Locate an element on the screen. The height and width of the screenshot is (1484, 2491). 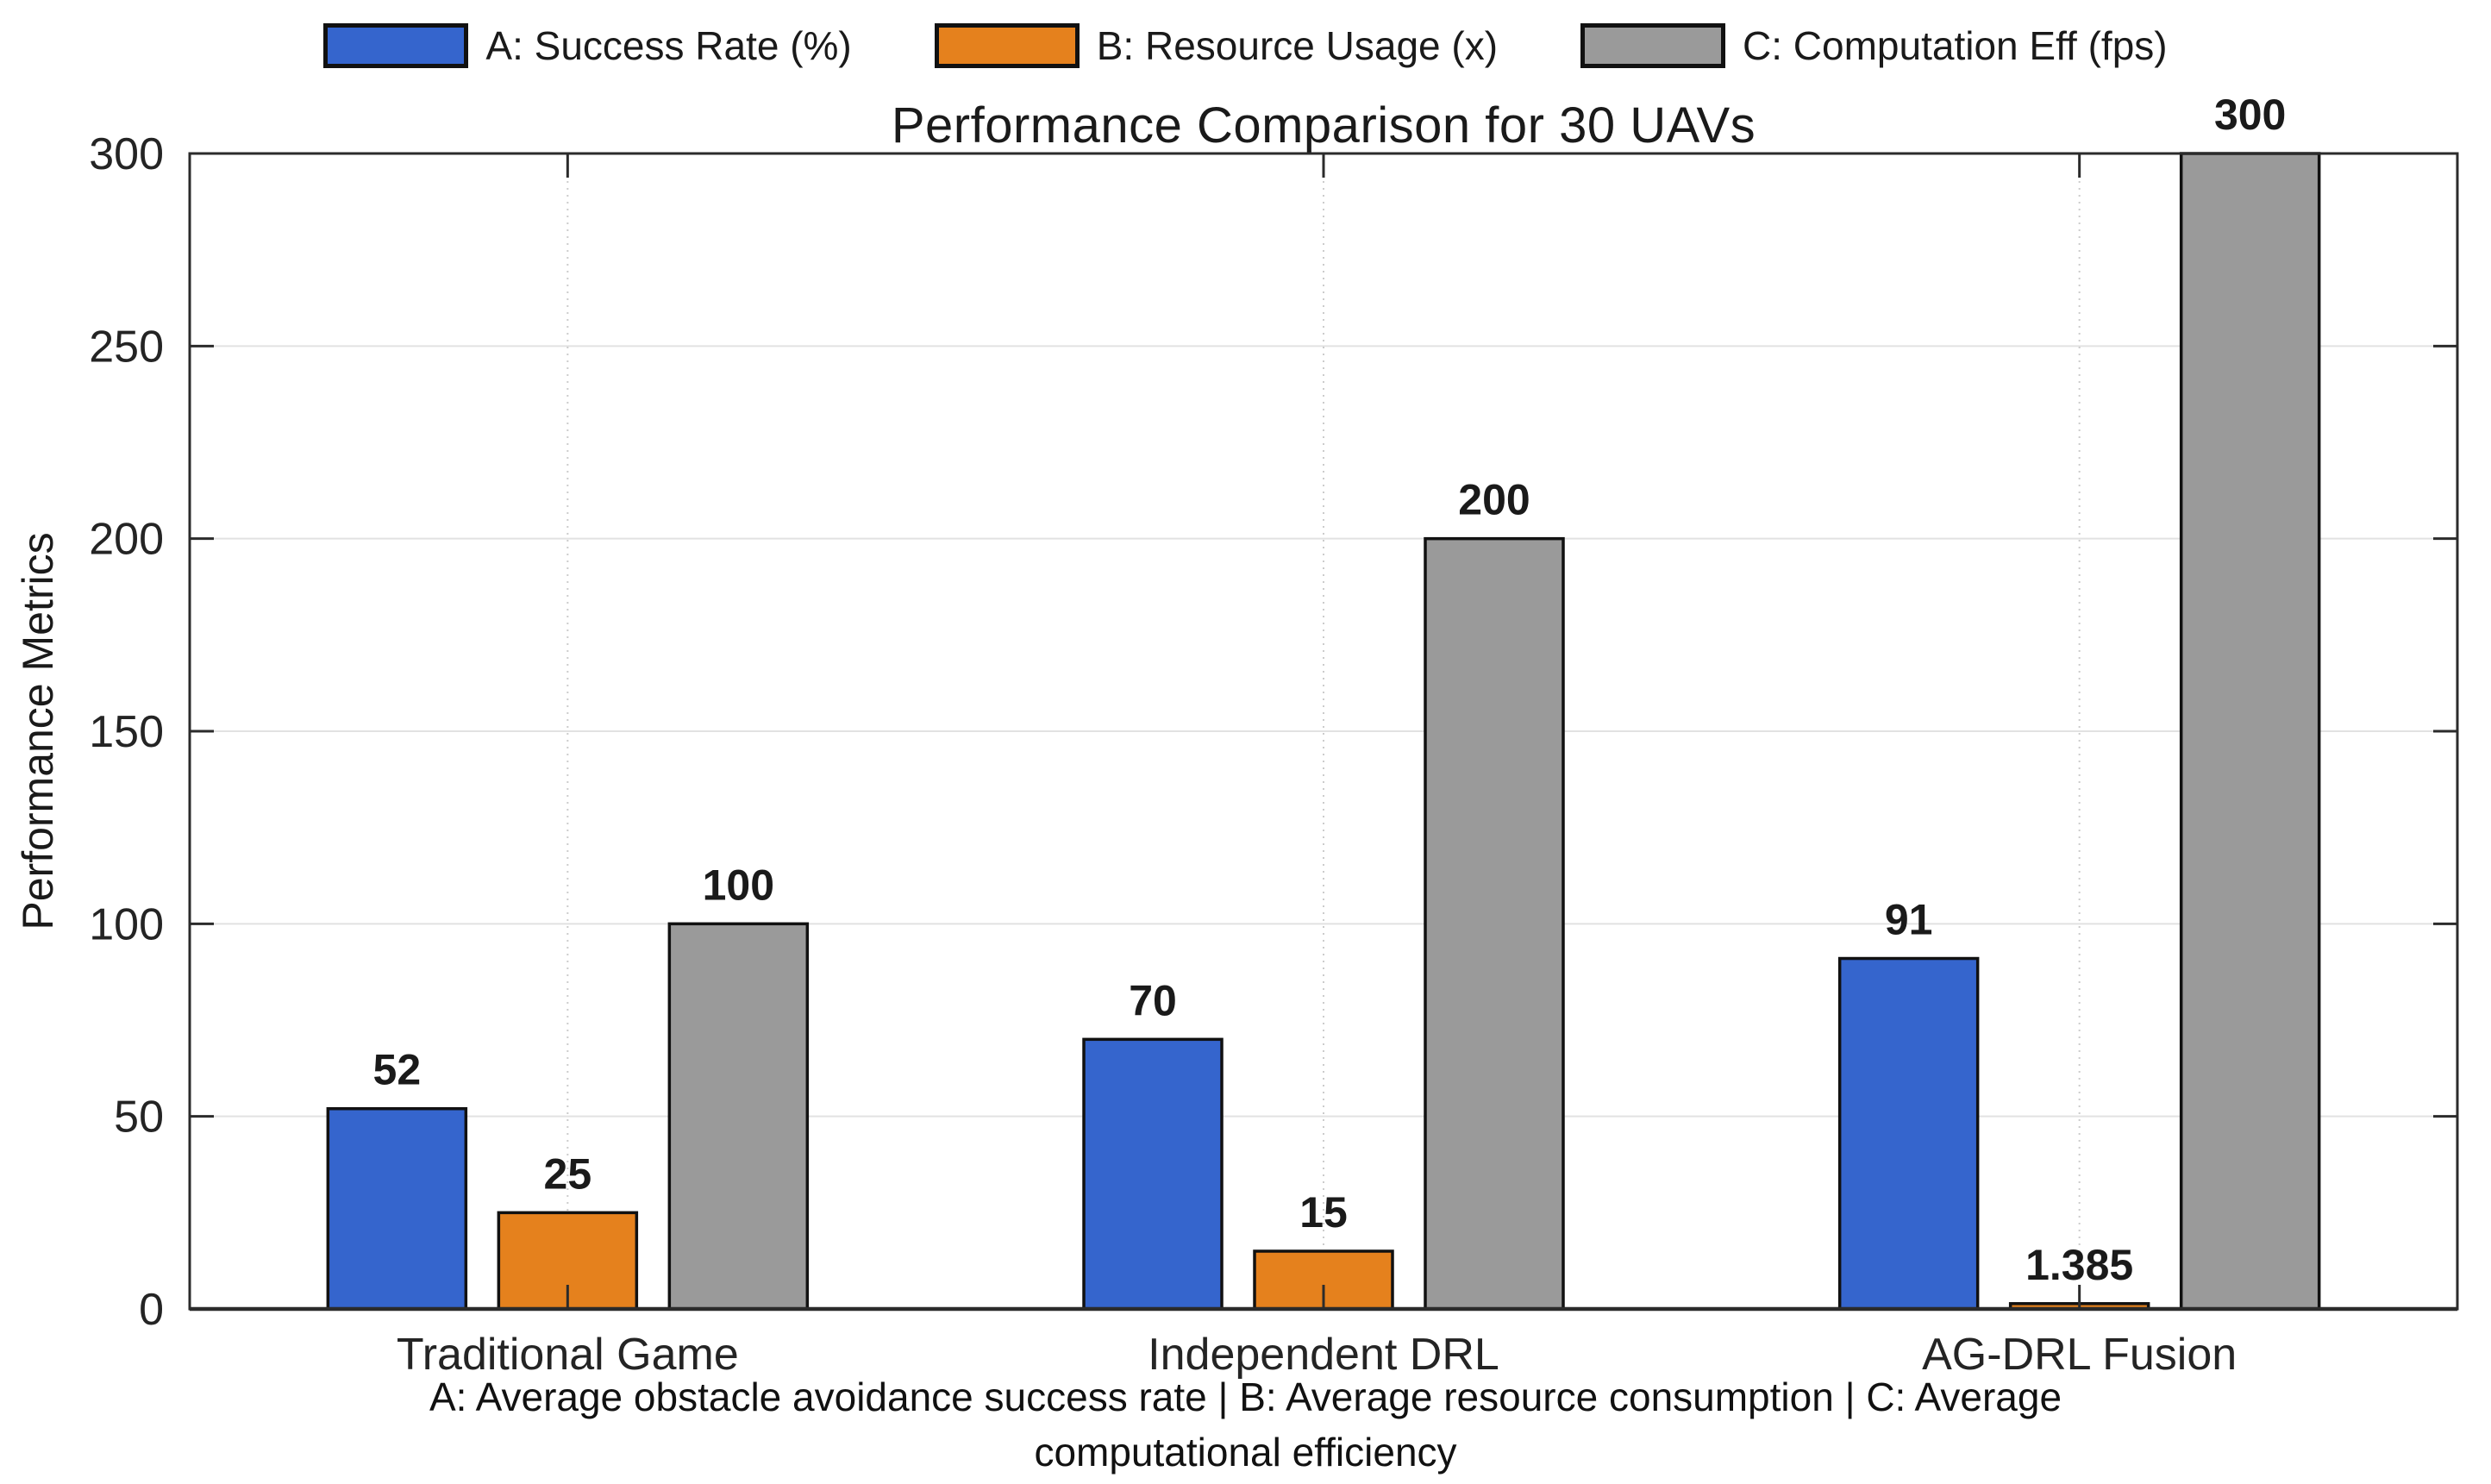
legend-label: A: Success Rate (%) is located at coordinates (668, 45).